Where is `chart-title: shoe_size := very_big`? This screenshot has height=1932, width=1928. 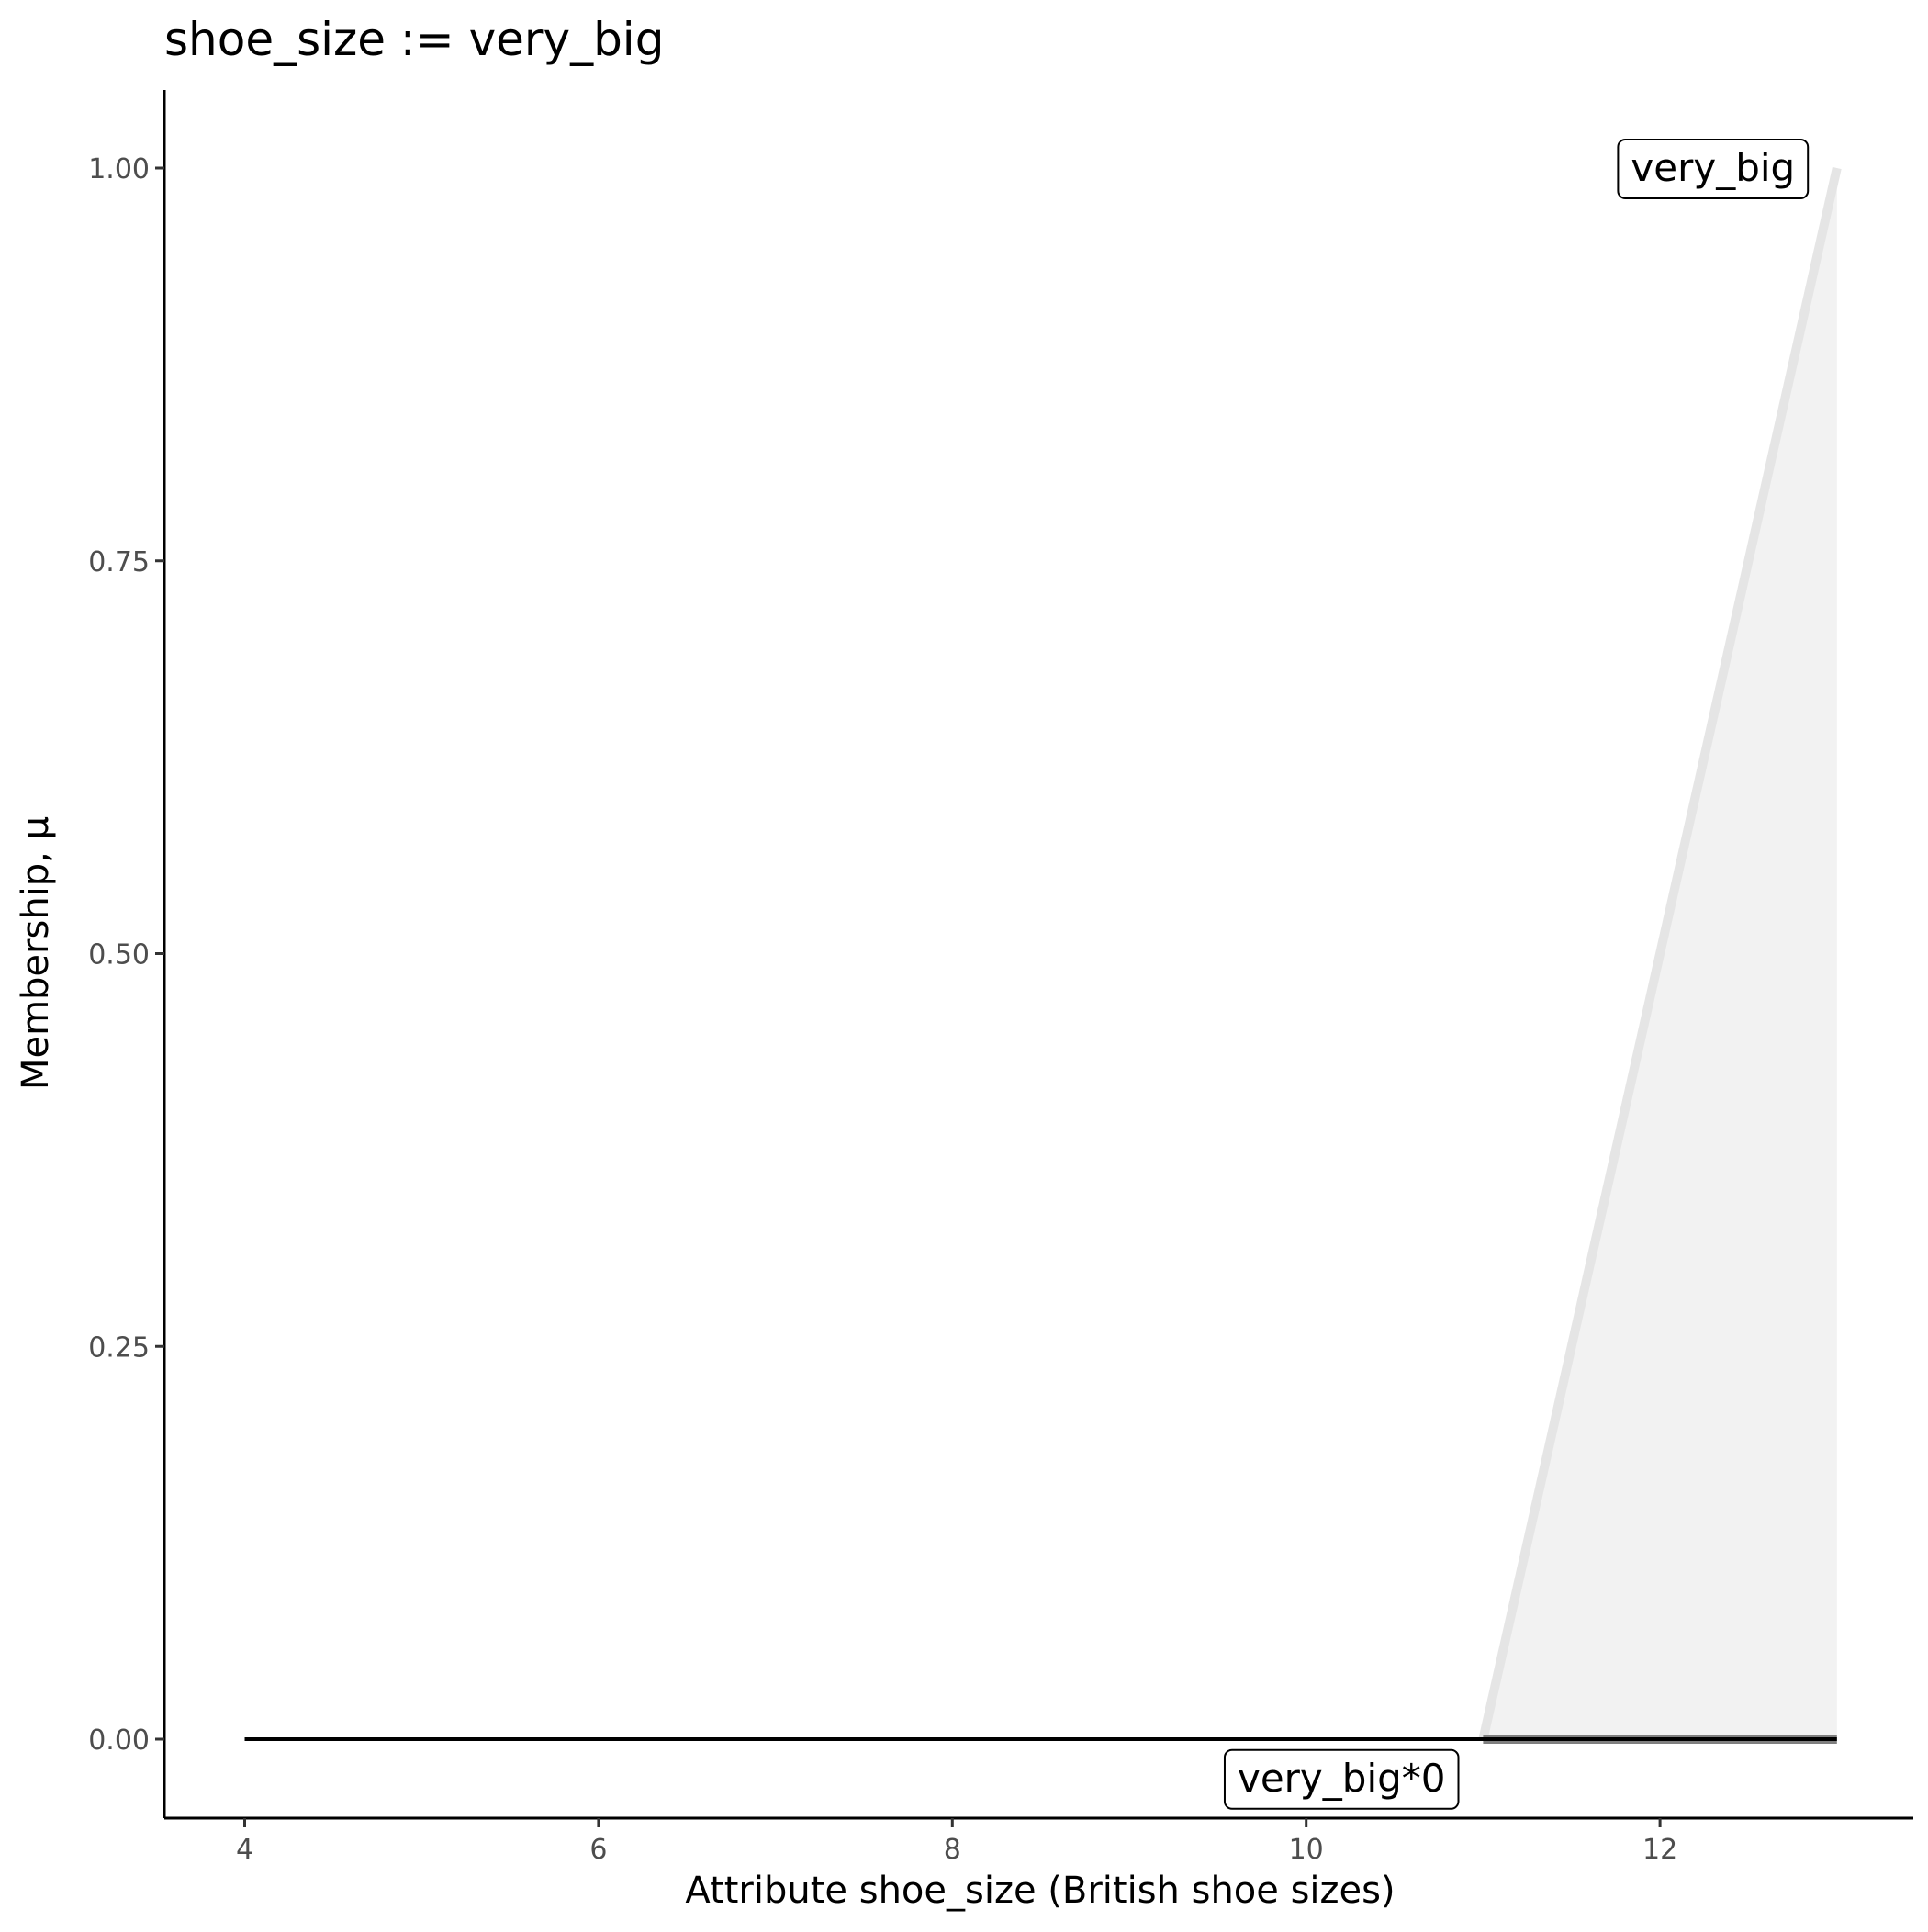
chart-title: shoe_size := very_big is located at coordinates (414, 39).